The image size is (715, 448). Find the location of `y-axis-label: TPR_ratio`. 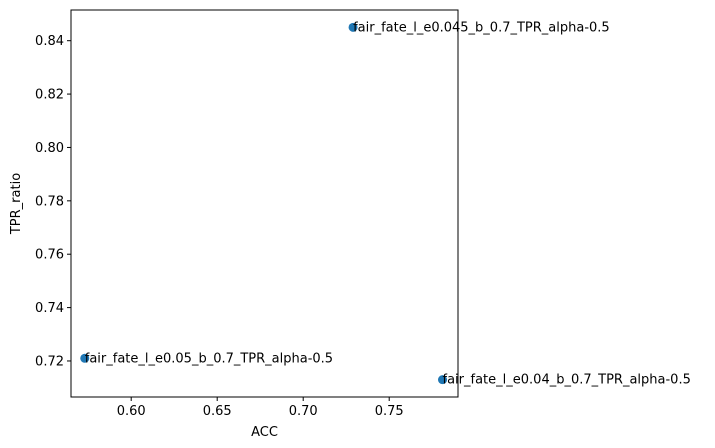

y-axis-label: TPR_ratio is located at coordinates (16, 204).